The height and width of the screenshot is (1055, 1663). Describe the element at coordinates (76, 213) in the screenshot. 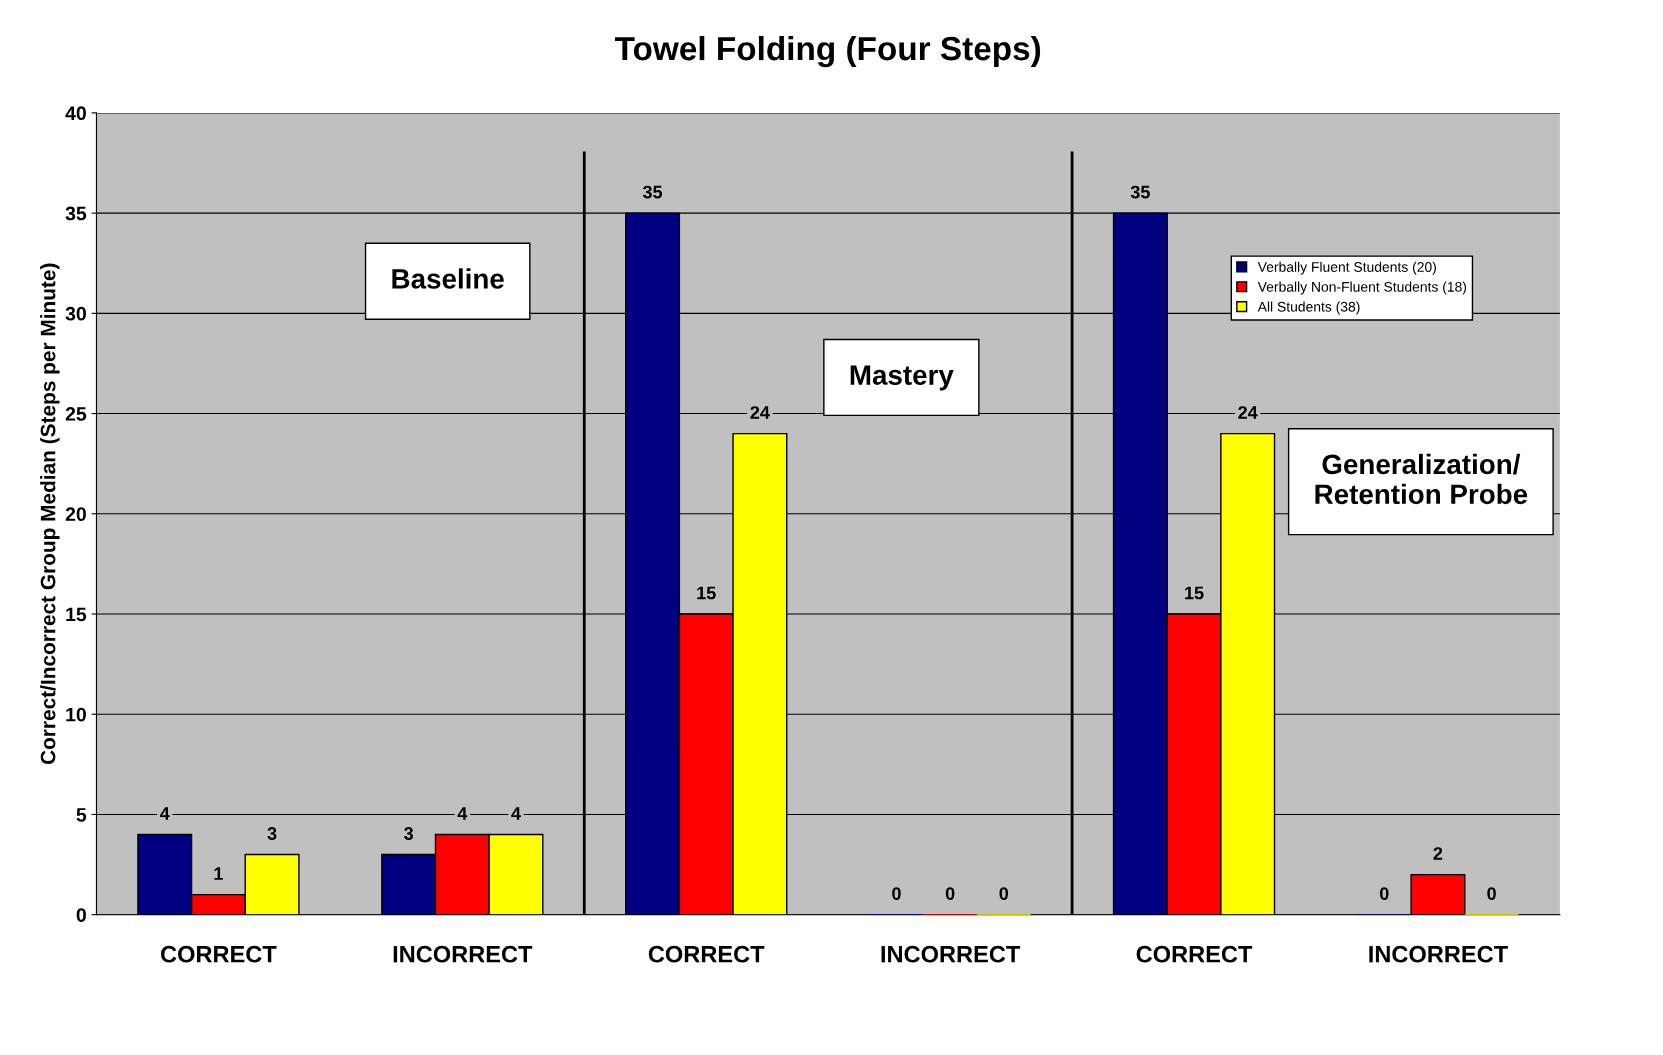

I see `y-tick-label: 35` at that location.